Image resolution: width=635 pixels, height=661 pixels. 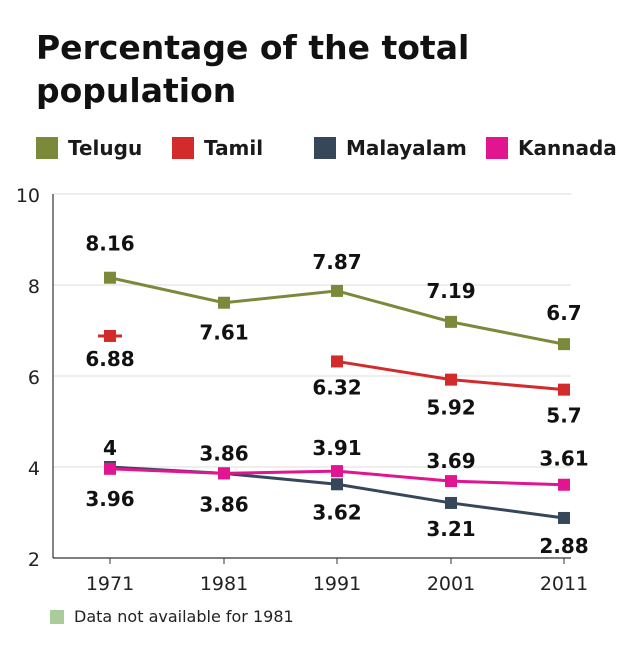 I want to click on chart-title: Percentage of the total population, so click(x=253, y=69).